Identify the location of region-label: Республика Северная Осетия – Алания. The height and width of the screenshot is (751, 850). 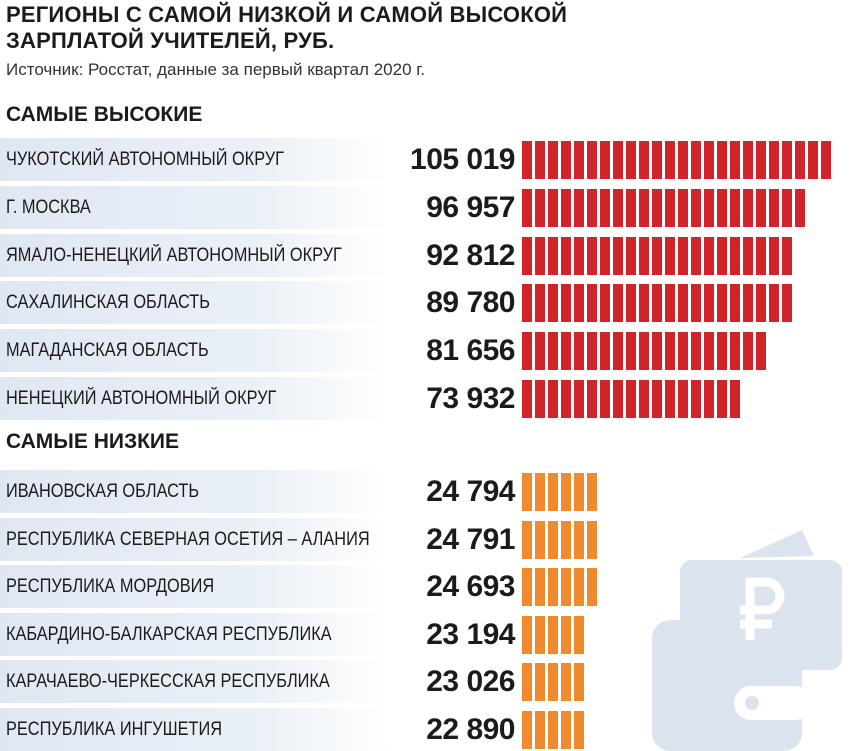
(188, 539).